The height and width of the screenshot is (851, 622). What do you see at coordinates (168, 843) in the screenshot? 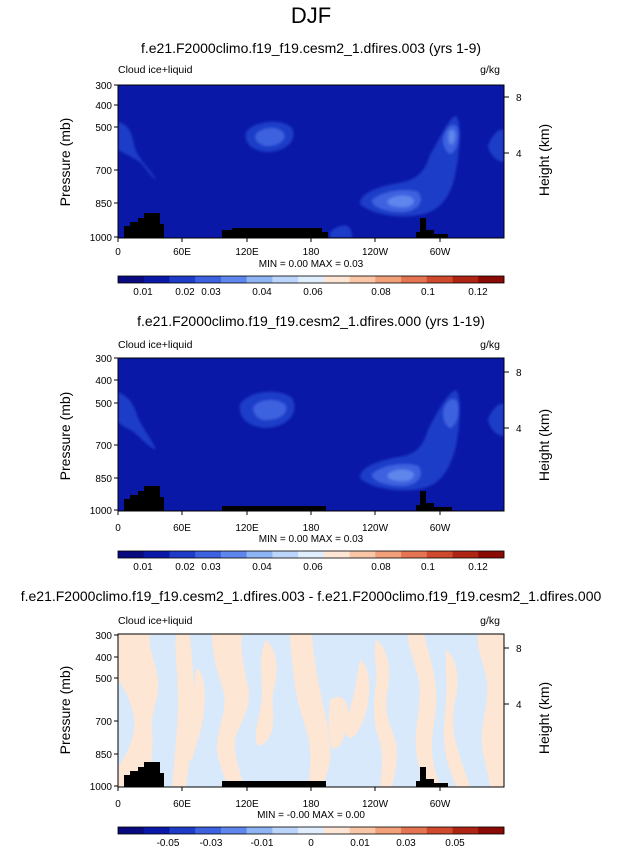
I see `colorbar-label: -0.05` at bounding box center [168, 843].